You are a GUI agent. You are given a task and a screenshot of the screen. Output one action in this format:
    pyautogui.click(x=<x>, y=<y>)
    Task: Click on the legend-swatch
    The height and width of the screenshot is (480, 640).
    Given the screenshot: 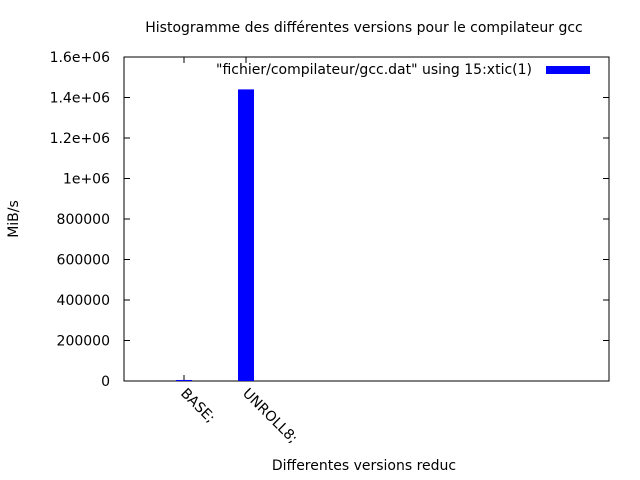 What is the action you would take?
    pyautogui.click(x=568, y=70)
    